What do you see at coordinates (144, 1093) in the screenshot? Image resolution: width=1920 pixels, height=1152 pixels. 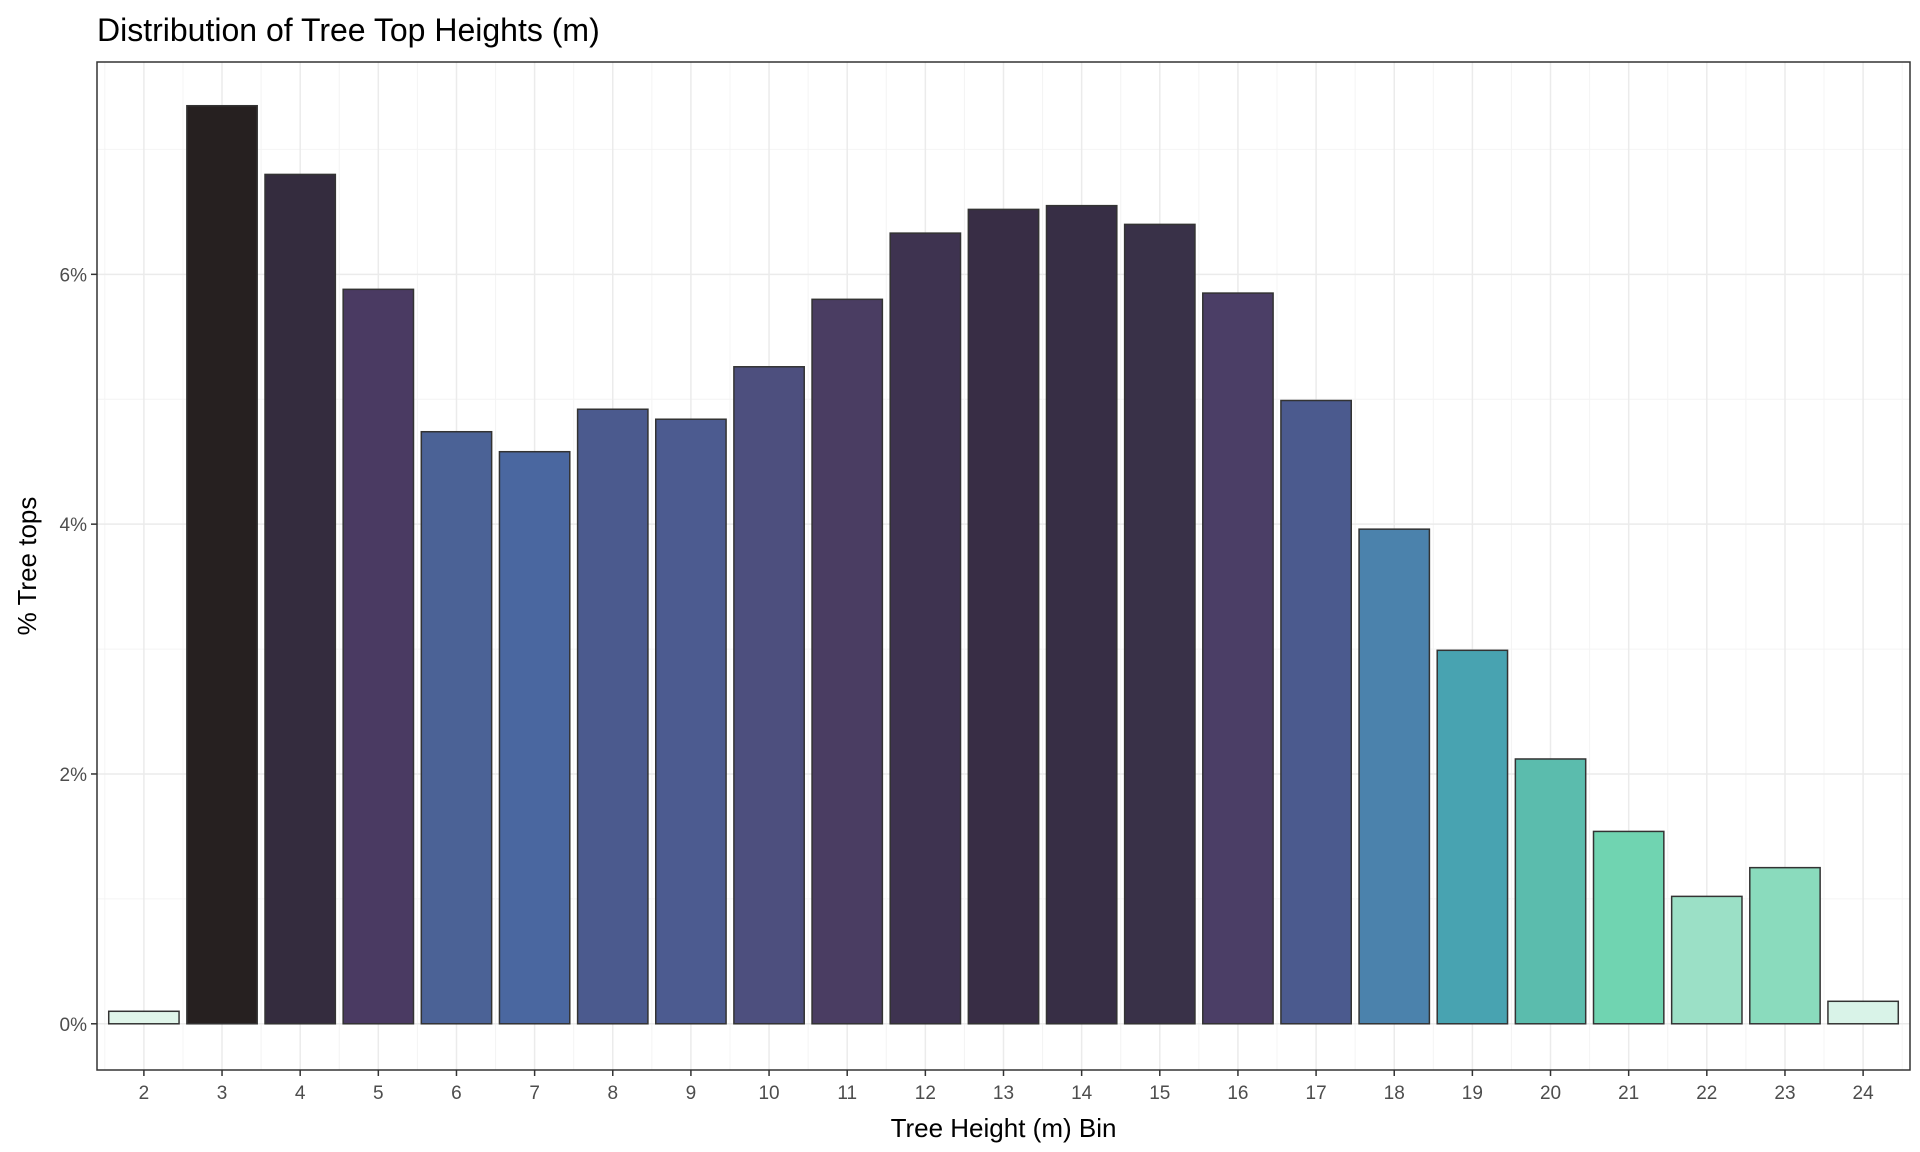 I see `x-tick-label: 2` at bounding box center [144, 1093].